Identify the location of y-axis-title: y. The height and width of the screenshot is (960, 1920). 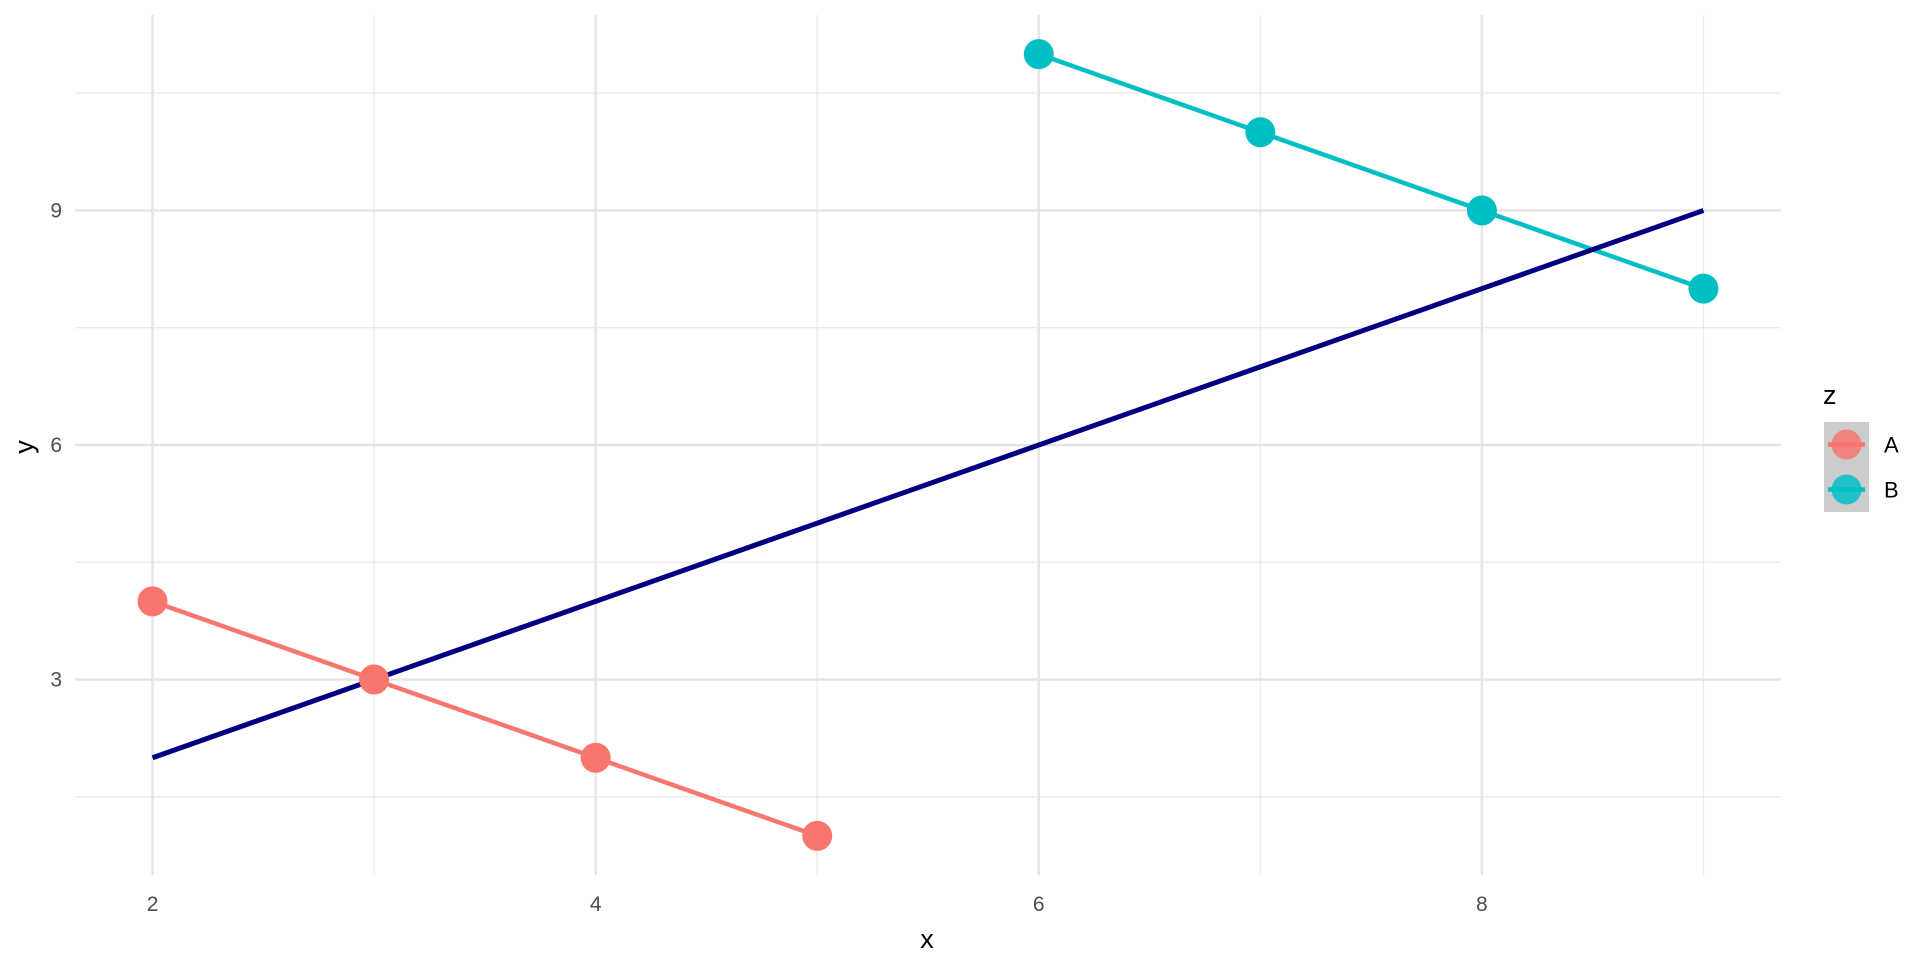
(24, 447).